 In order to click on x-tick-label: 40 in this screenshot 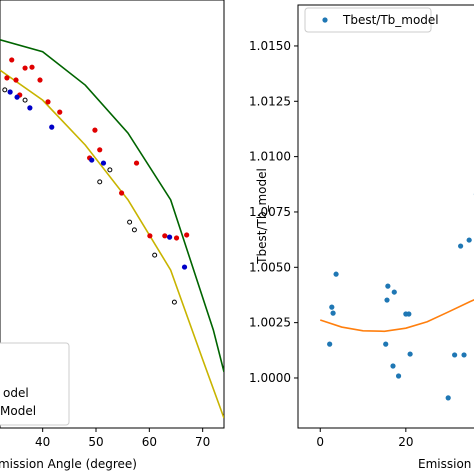, I will do `click(42, 442)`.